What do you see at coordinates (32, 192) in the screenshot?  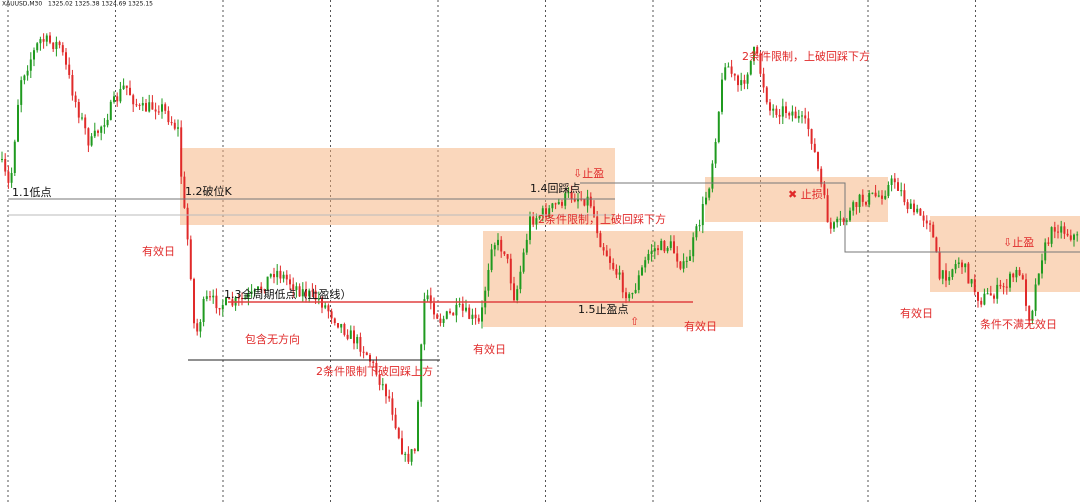 I see `annotation: 1.1低点` at bounding box center [32, 192].